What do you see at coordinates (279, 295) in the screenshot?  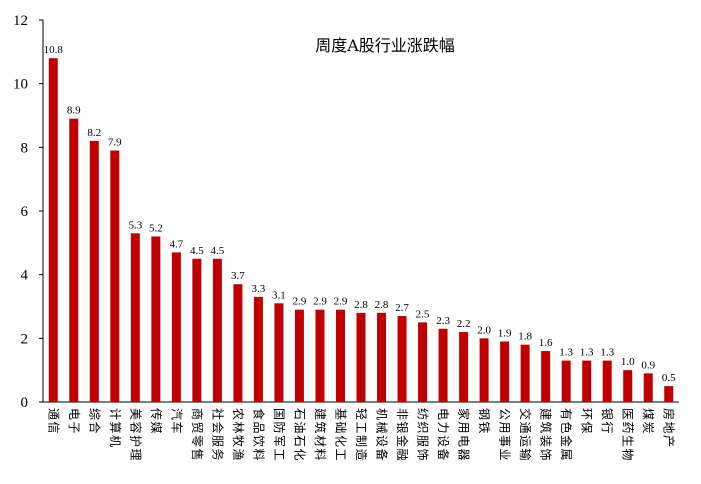 I see `data-label: 3.1` at bounding box center [279, 295].